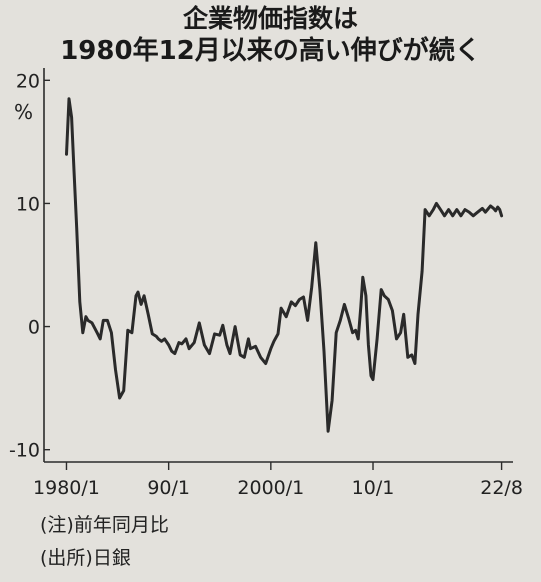 This screenshot has width=541, height=582. I want to click on y-tick-label: 0, so click(34, 328).